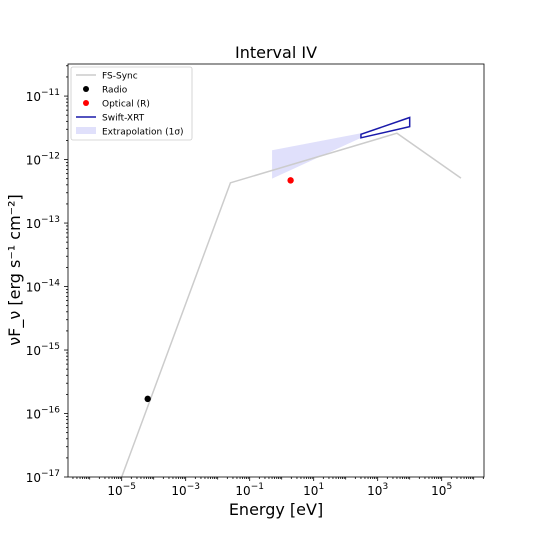  I want to click on y-axis-label: νF_ν [erg s⁻¹ cm⁻²], so click(15, 270).